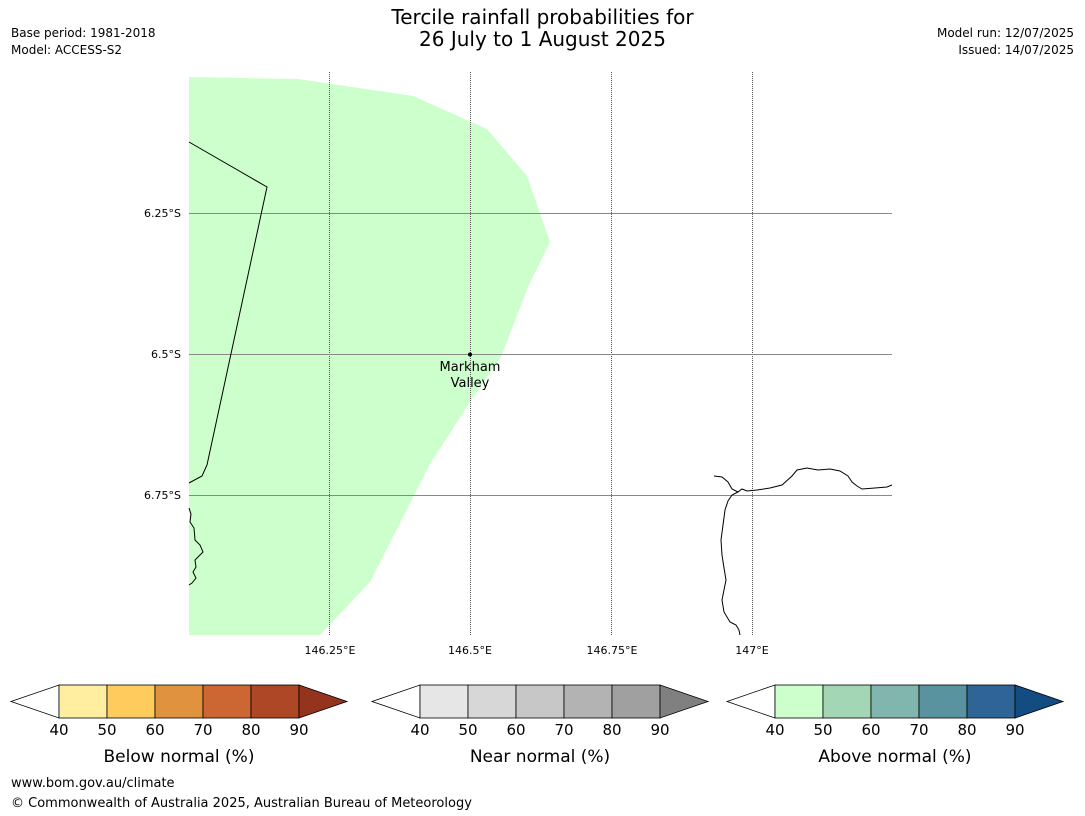 Image resolution: width=1085 pixels, height=816 pixels. What do you see at coordinates (470, 383) in the screenshot?
I see `place-label-line2: Valley` at bounding box center [470, 383].